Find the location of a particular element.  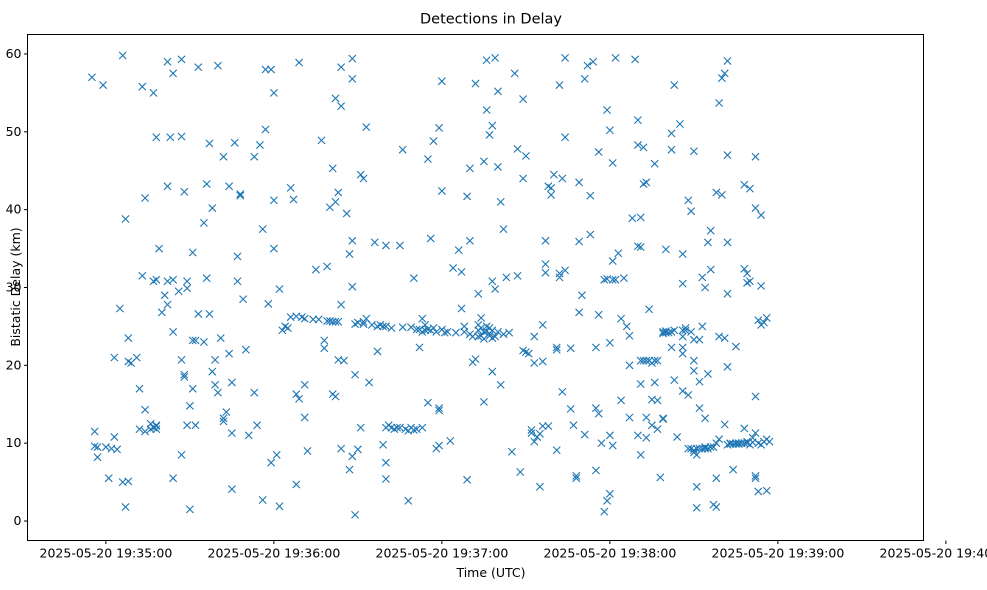

y-tick-label: 10 is located at coordinates (14, 442).